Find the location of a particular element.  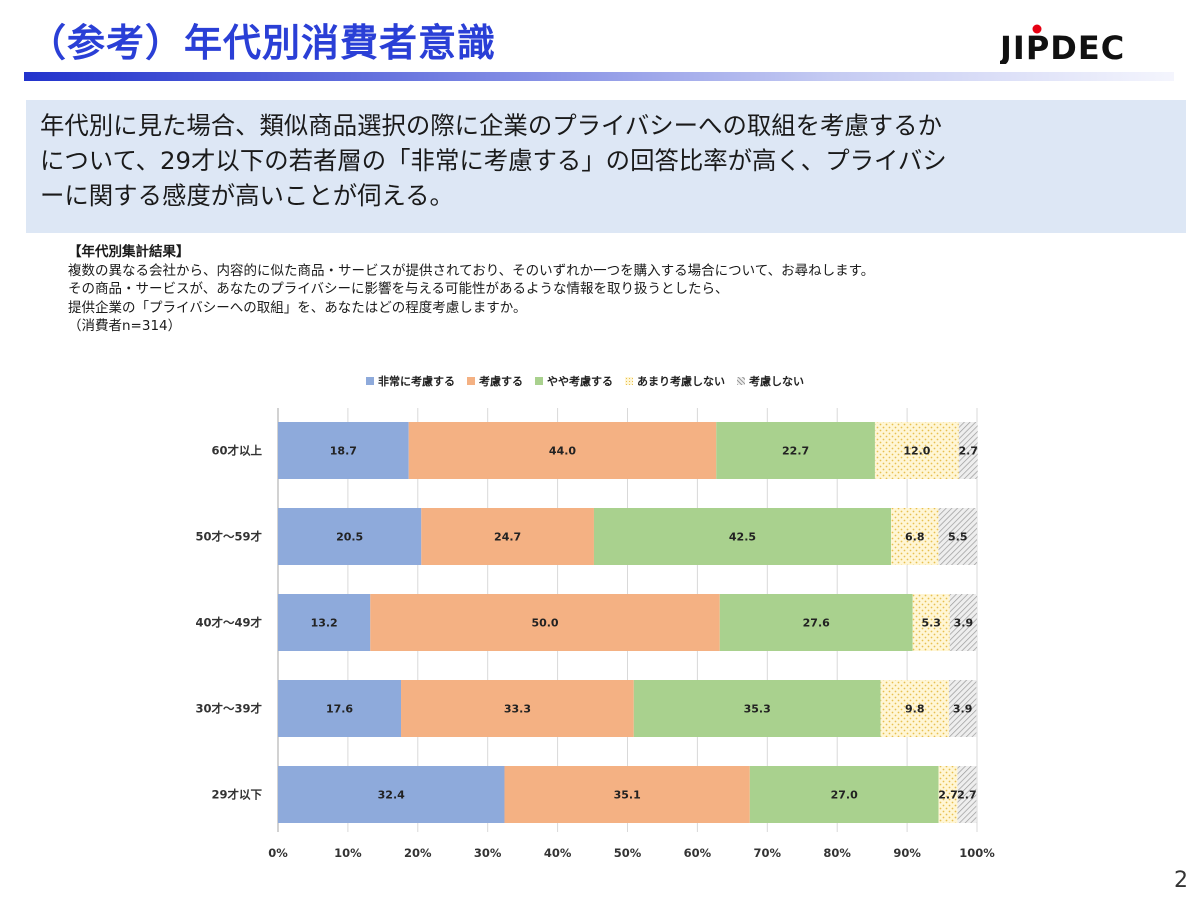

y-category-label: 50才～59才 is located at coordinates (228, 537).